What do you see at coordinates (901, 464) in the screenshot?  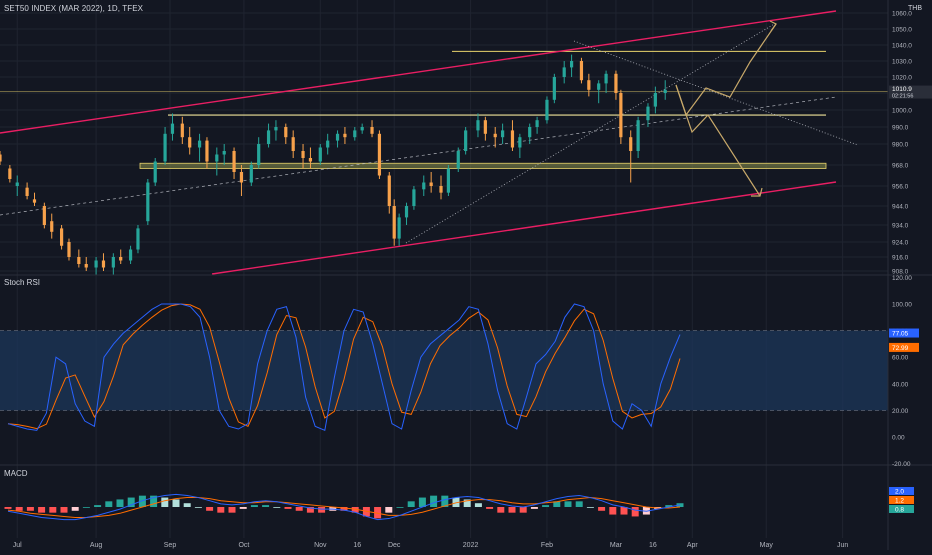 I see `stoch-tick-label: -20.00` at bounding box center [901, 464].